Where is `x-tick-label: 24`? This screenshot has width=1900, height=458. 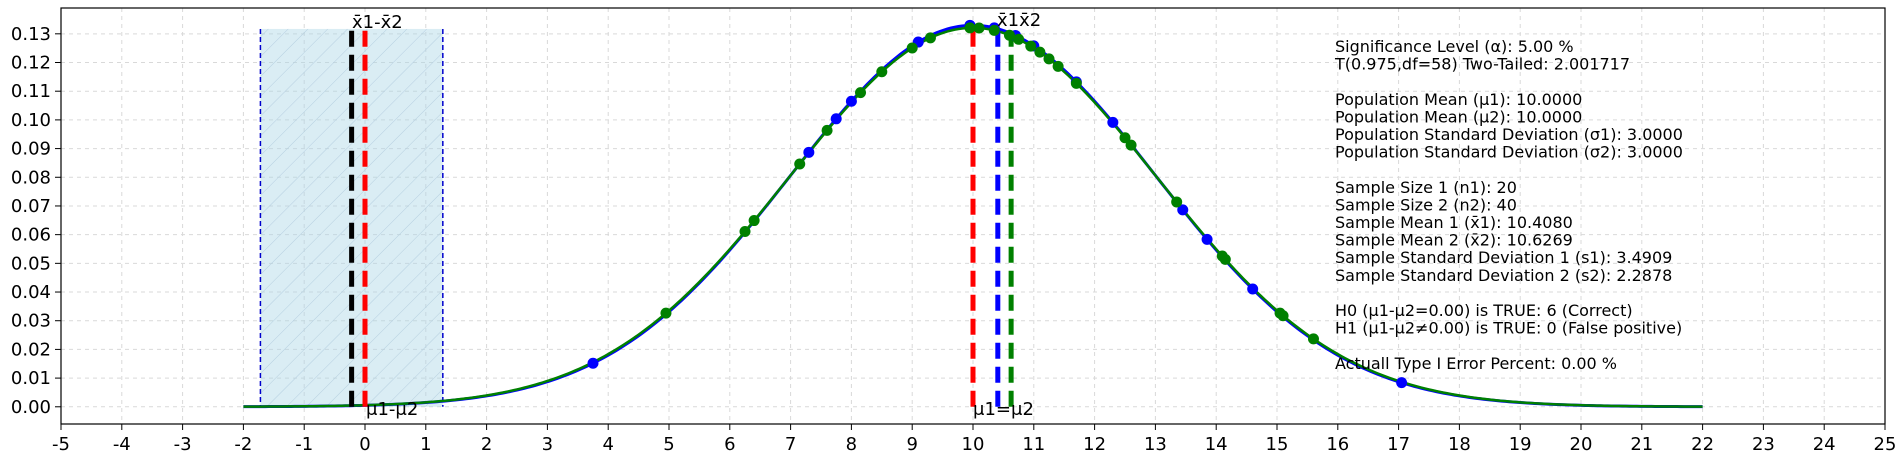 x-tick-label: 24 is located at coordinates (1824, 444).